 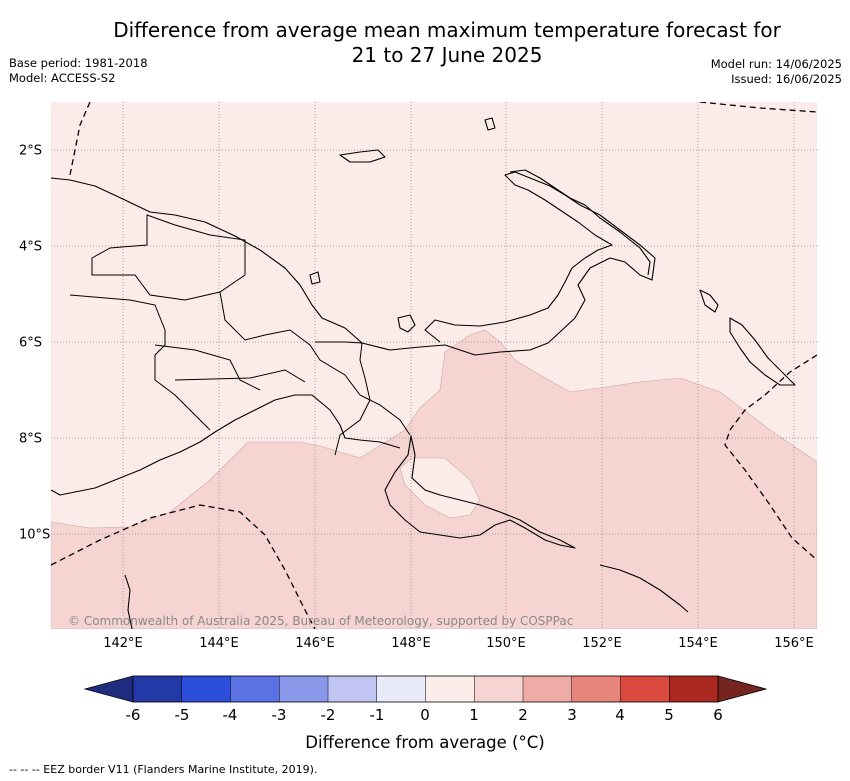 I want to click on colorbar-label: 4, so click(x=620, y=715).